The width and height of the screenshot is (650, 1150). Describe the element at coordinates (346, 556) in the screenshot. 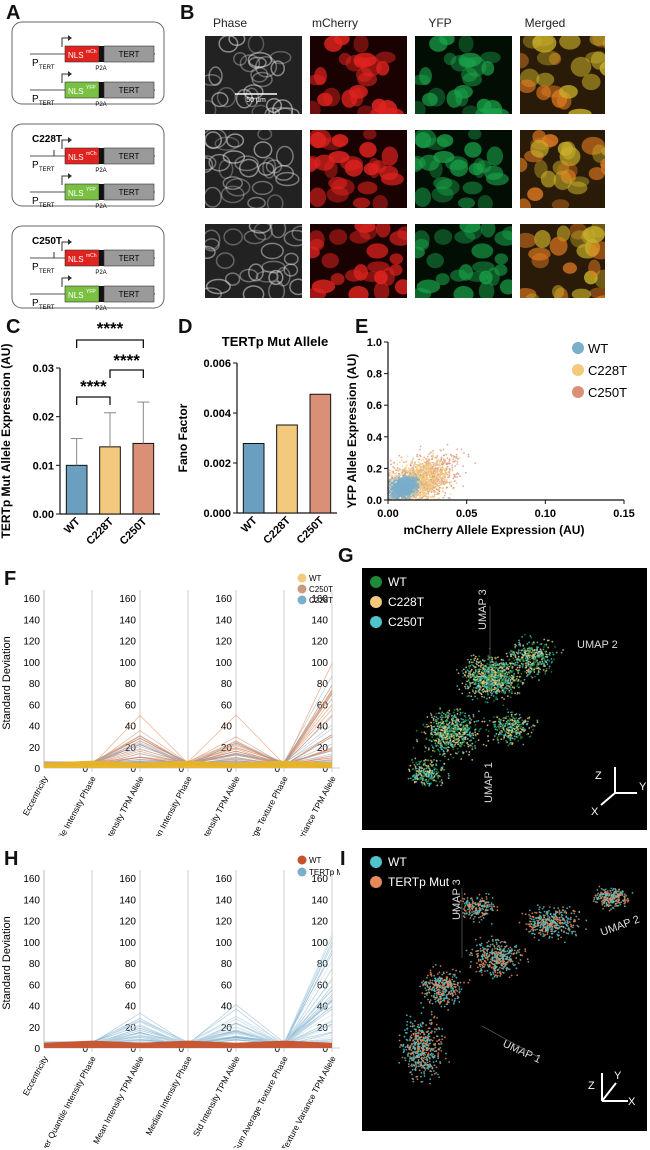

I see `panel-letter-g: G` at that location.